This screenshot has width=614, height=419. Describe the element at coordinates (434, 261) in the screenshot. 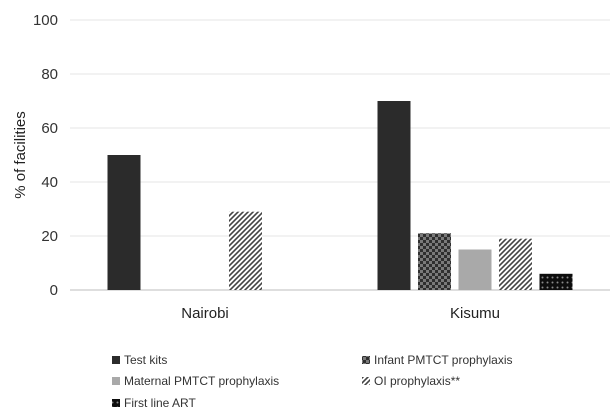

I see `bar-infant-pmtct-prophylaxis-kisumu` at that location.